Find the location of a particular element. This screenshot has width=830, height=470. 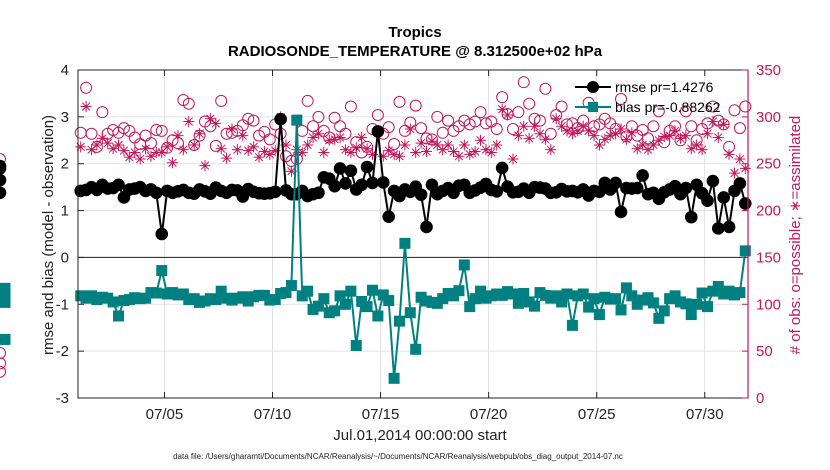

legend-rmse-marker is located at coordinates (593, 87).